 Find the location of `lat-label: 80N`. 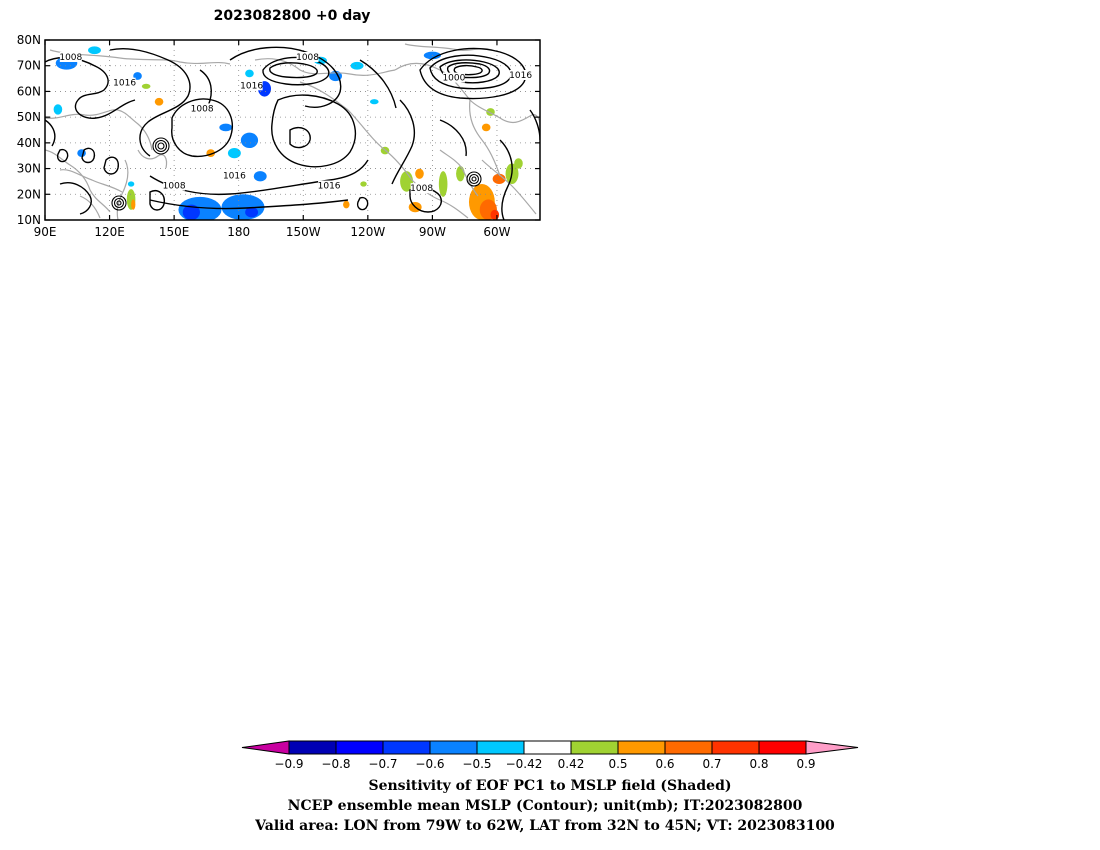

lat-label: 80N is located at coordinates (29, 40).